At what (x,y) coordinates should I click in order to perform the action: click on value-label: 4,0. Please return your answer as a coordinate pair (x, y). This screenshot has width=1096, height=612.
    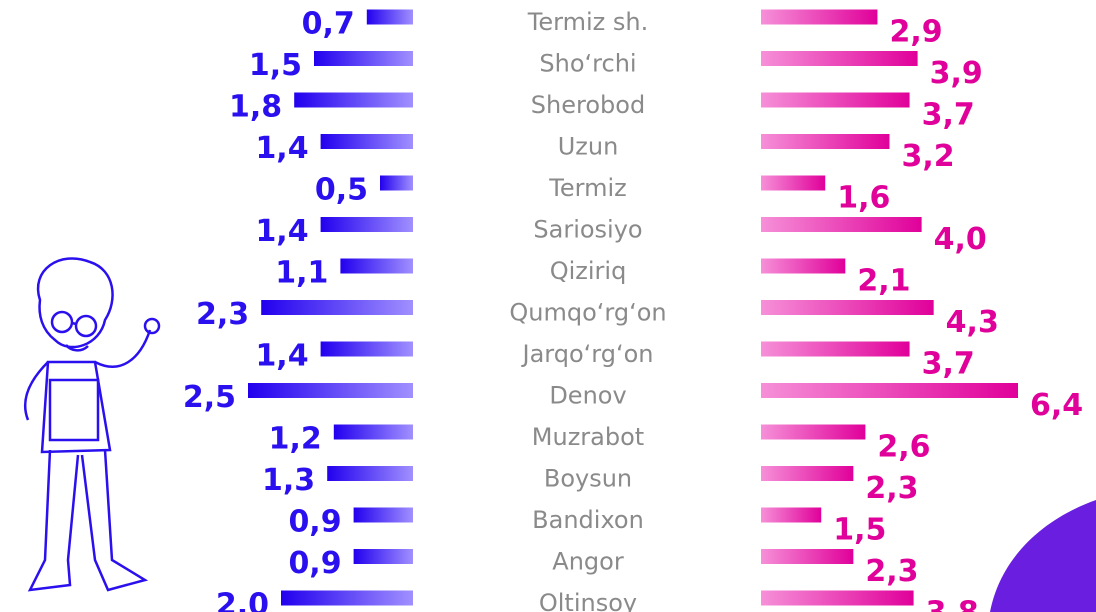
    Looking at the image, I should click on (960, 239).